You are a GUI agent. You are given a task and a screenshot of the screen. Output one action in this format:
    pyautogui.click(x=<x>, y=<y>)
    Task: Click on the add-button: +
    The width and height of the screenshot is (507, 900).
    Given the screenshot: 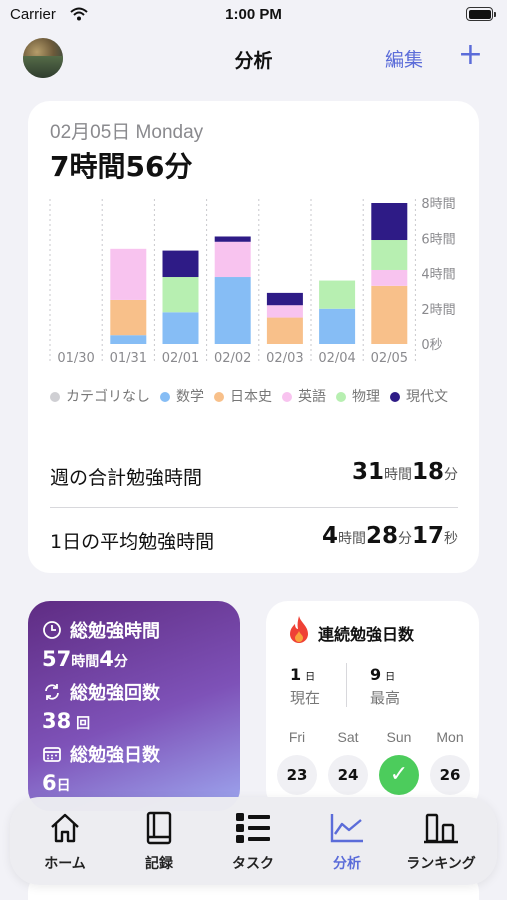 What is the action you would take?
    pyautogui.click(x=470, y=54)
    